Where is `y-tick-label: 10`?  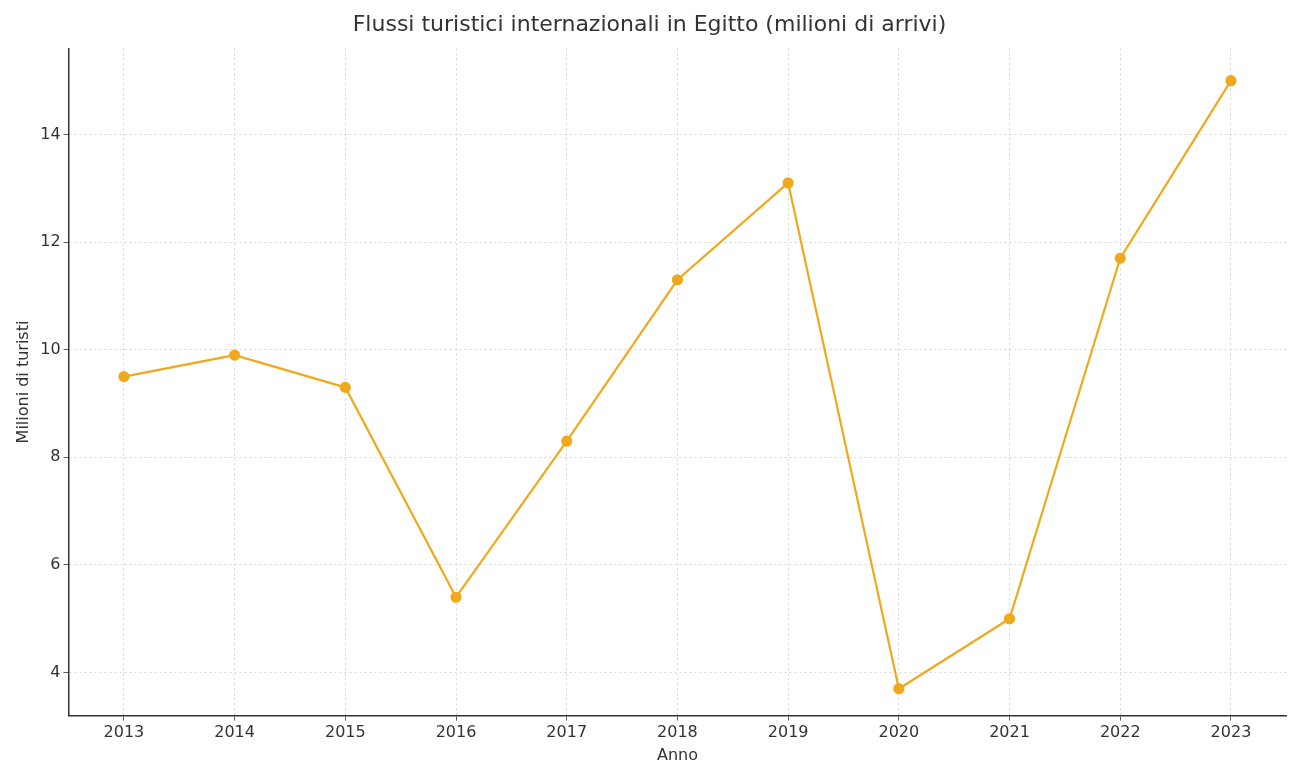 y-tick-label: 10 is located at coordinates (50, 348).